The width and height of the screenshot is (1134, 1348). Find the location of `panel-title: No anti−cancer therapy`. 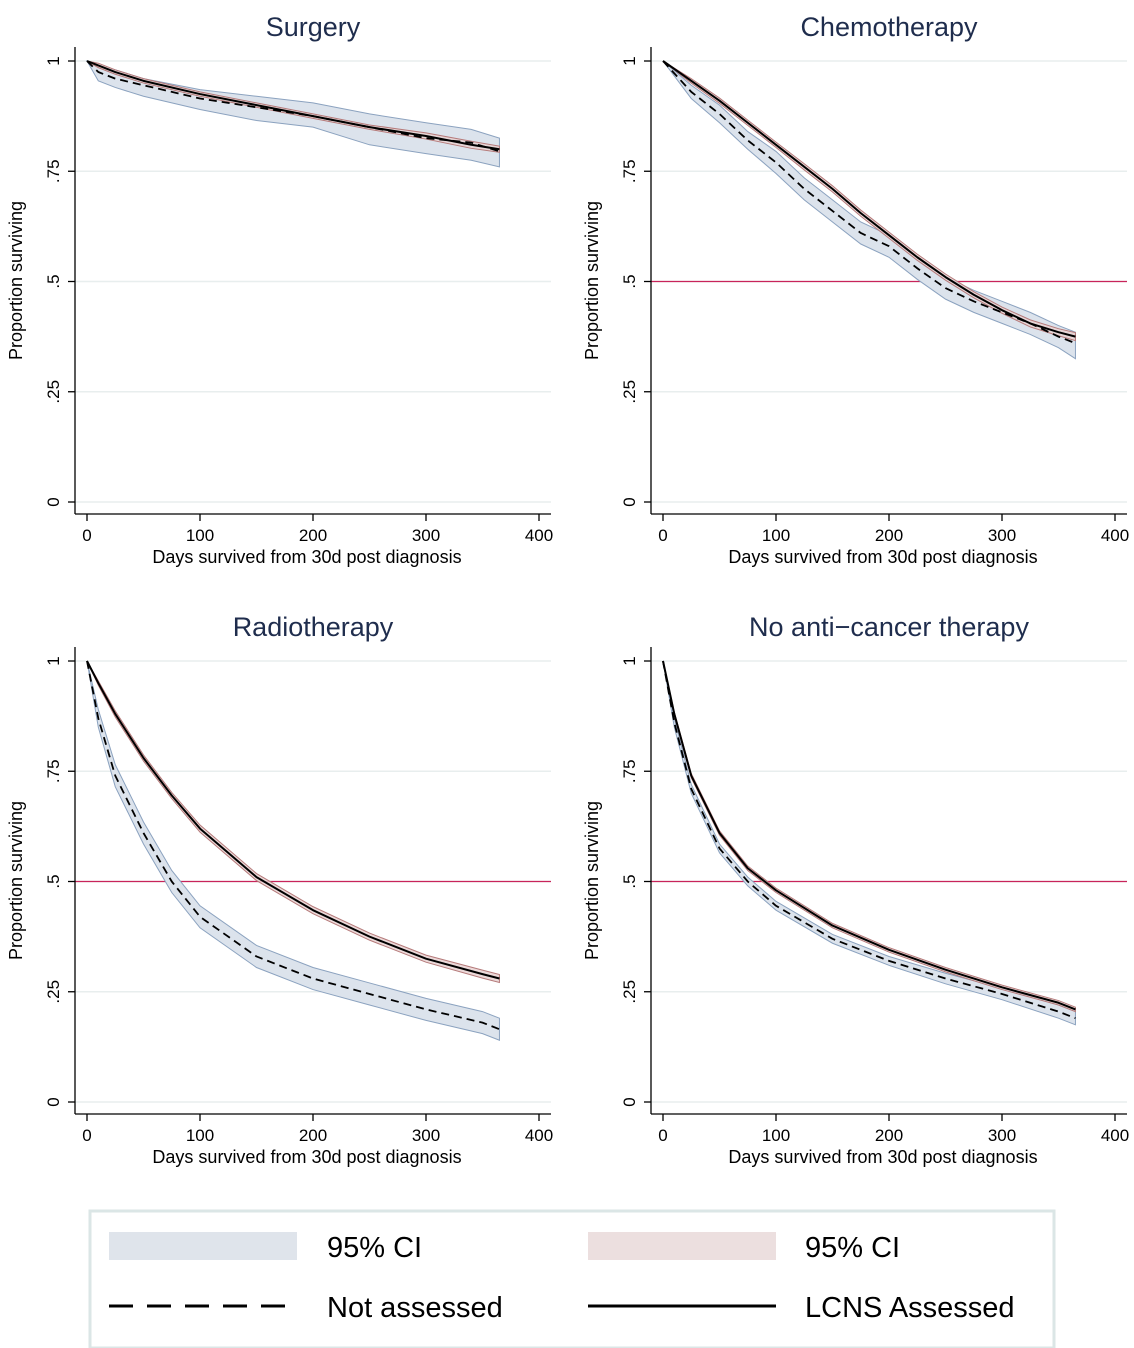

panel-title: No anti−cancer therapy is located at coordinates (889, 627).